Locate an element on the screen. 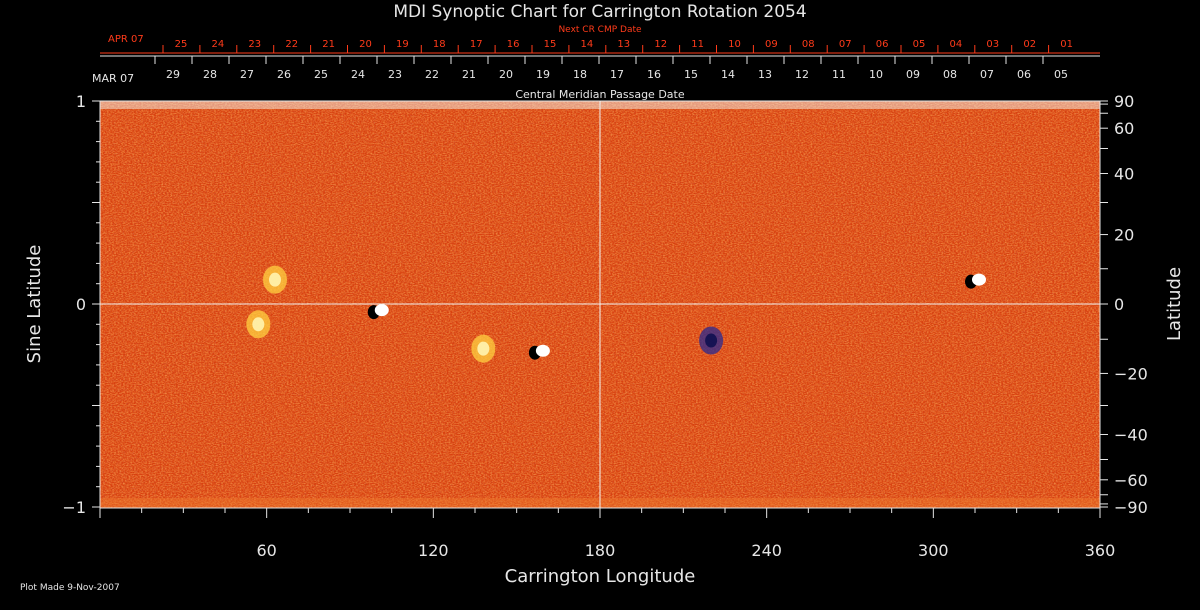 The width and height of the screenshot is (1200, 610). next-cr-date-label: 10 is located at coordinates (734, 44).